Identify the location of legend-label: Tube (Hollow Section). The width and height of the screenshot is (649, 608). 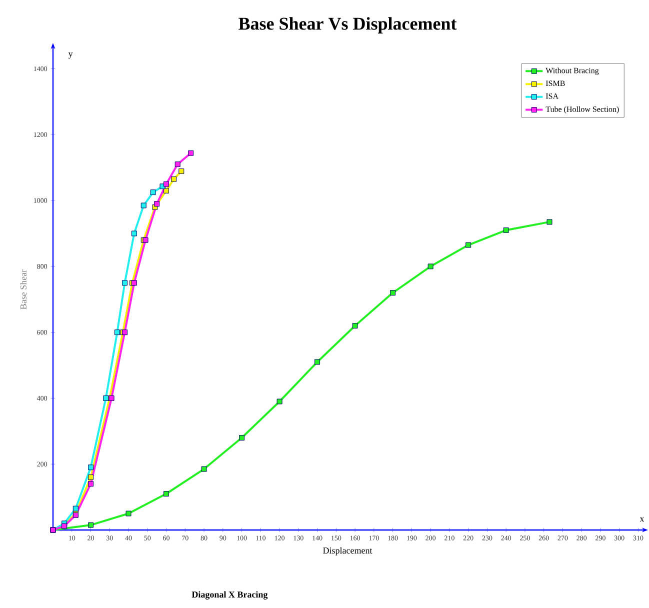
(582, 110).